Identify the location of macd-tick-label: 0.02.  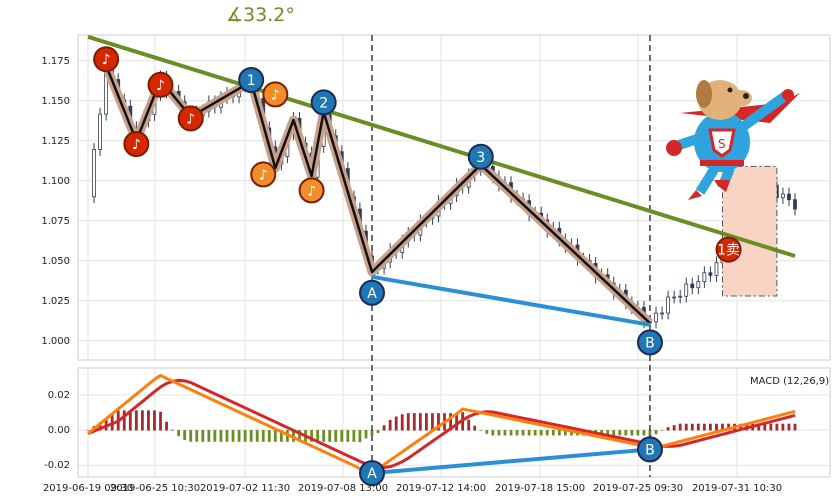
(59, 395).